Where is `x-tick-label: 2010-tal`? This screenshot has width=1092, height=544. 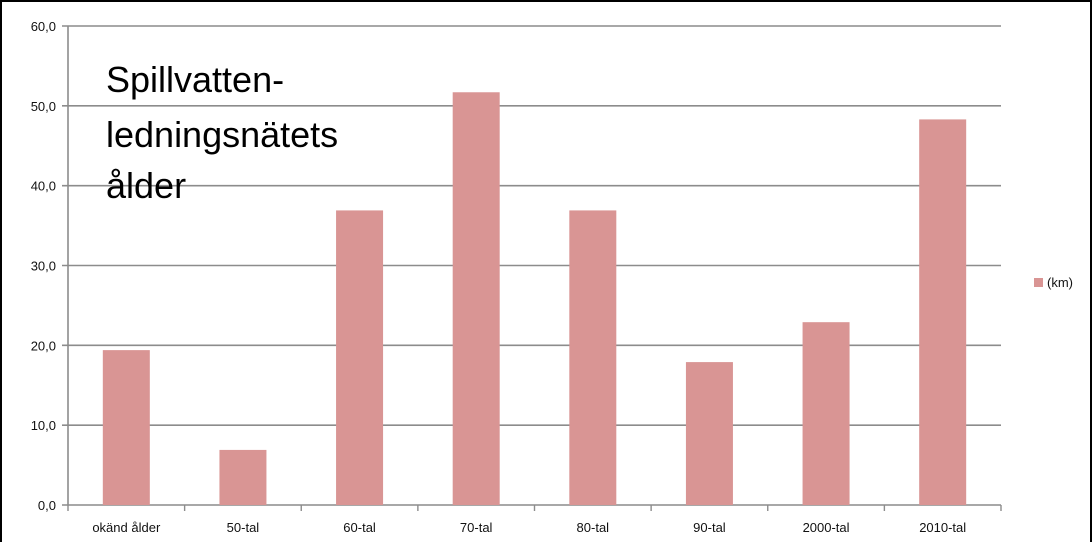 x-tick-label: 2010-tal is located at coordinates (942, 527).